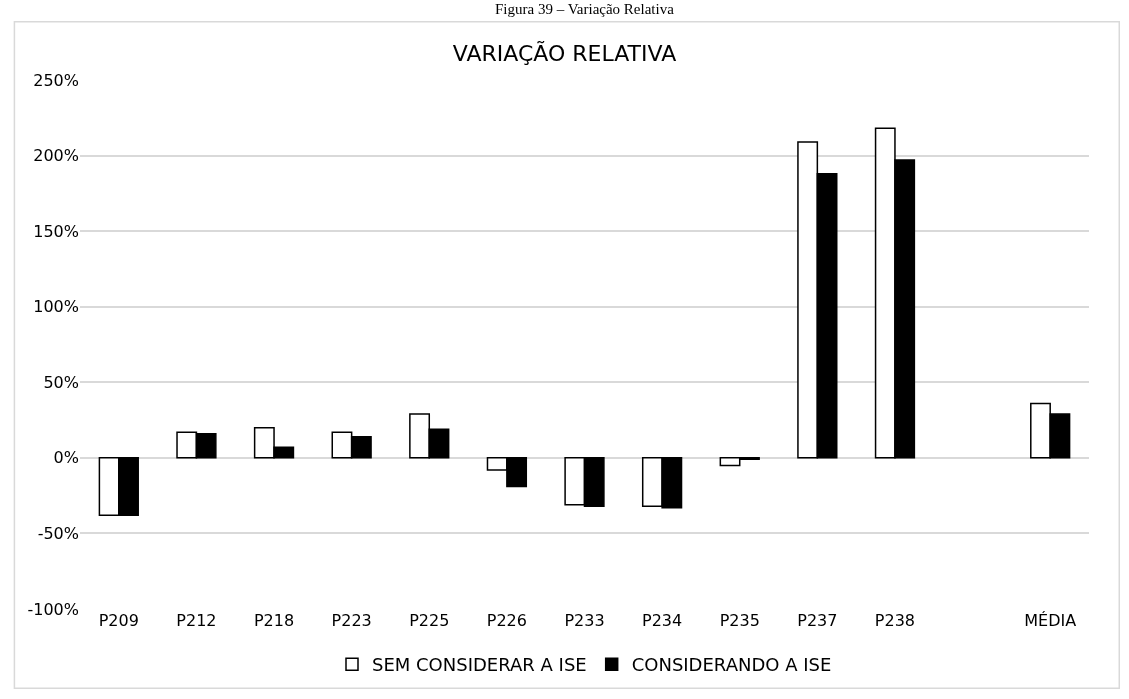 Image resolution: width=1129 pixels, height=699 pixels. What do you see at coordinates (739, 620) in the screenshot?
I see `x-tick-label: P235` at bounding box center [739, 620].